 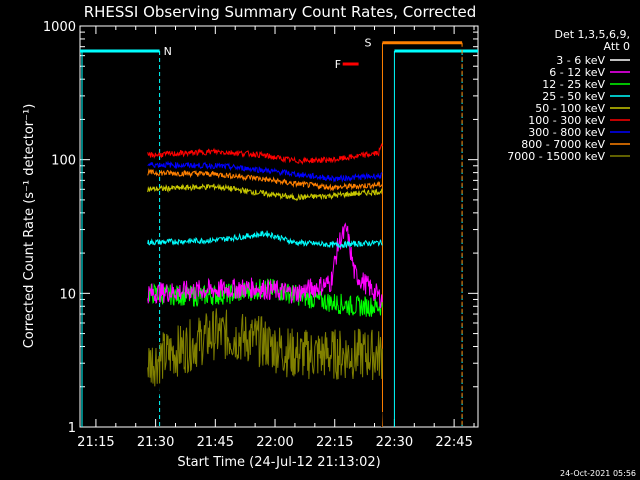 What do you see at coordinates (570, 108) in the screenshot?
I see `legend-entry-label: 50 - 100 keV` at bounding box center [570, 108].